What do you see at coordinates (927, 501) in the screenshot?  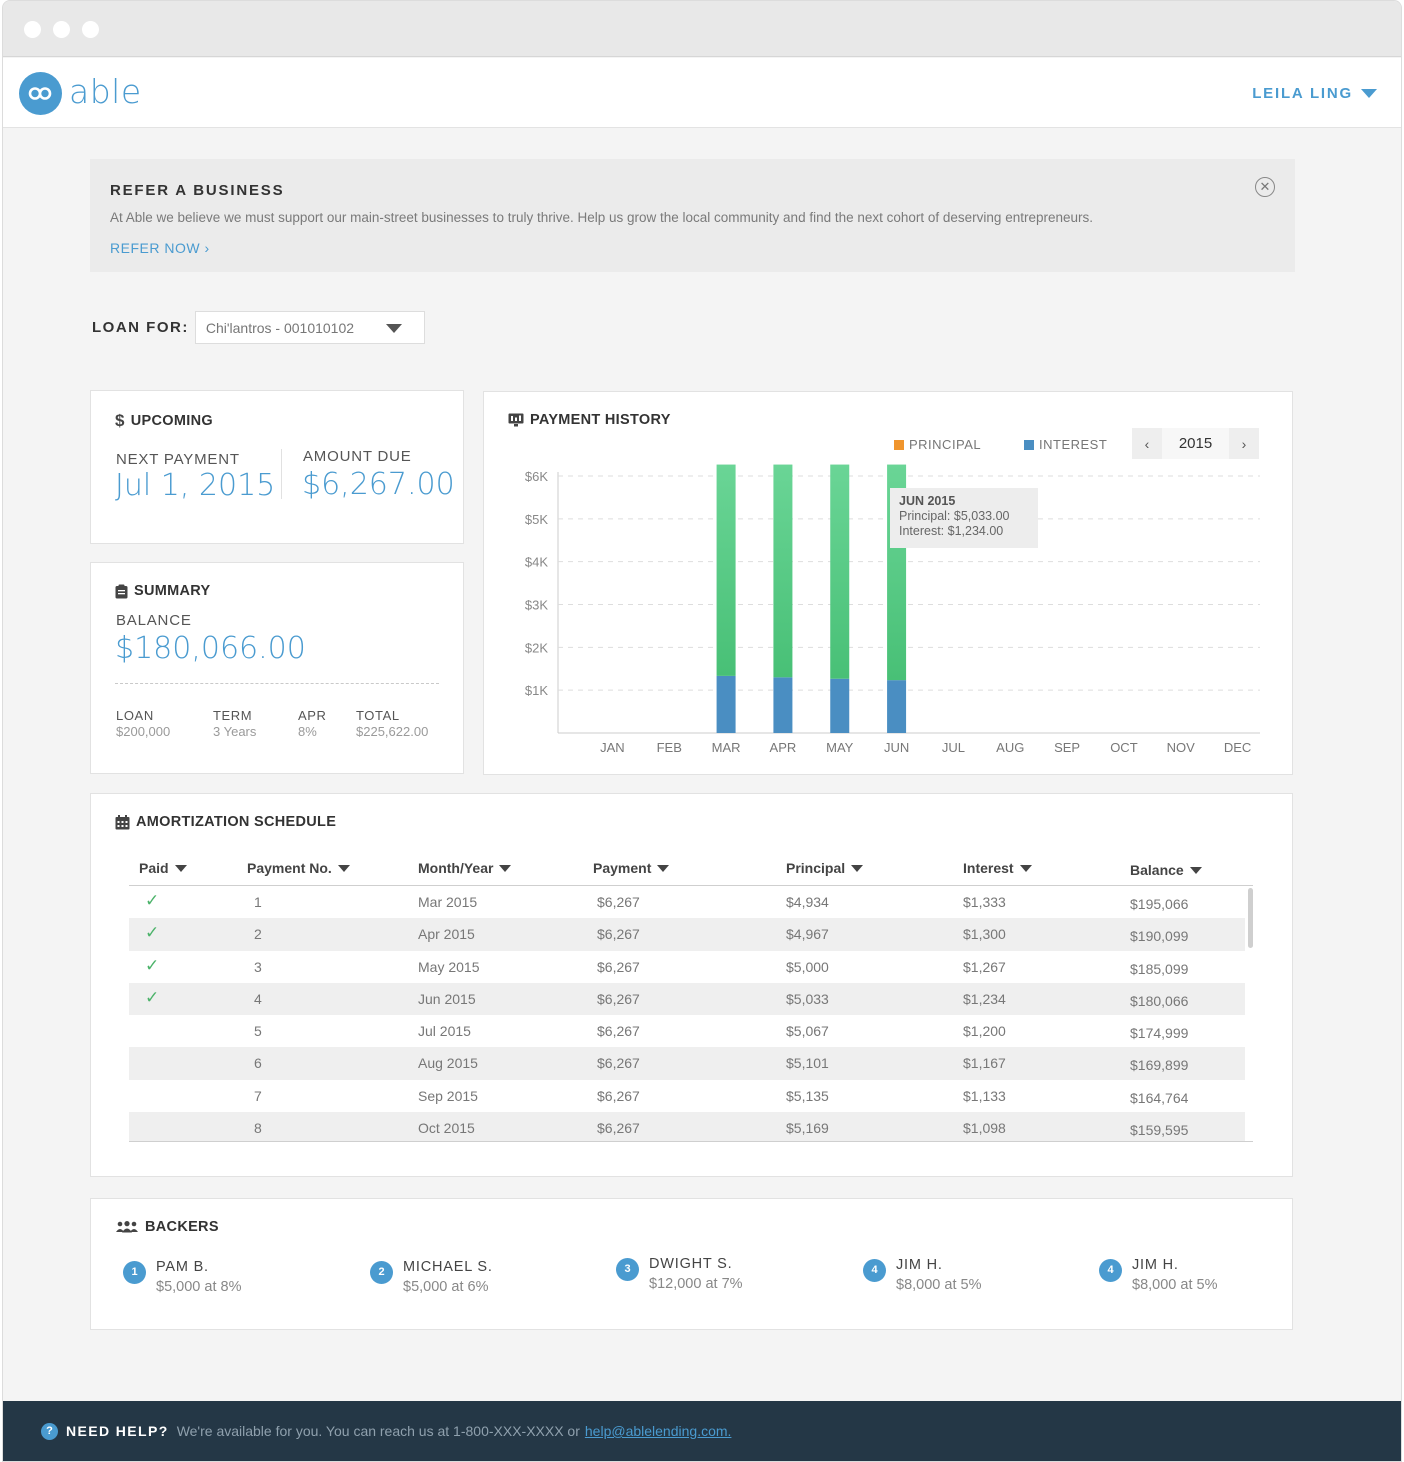 I see `tooltip-title: JUN 2015` at bounding box center [927, 501].